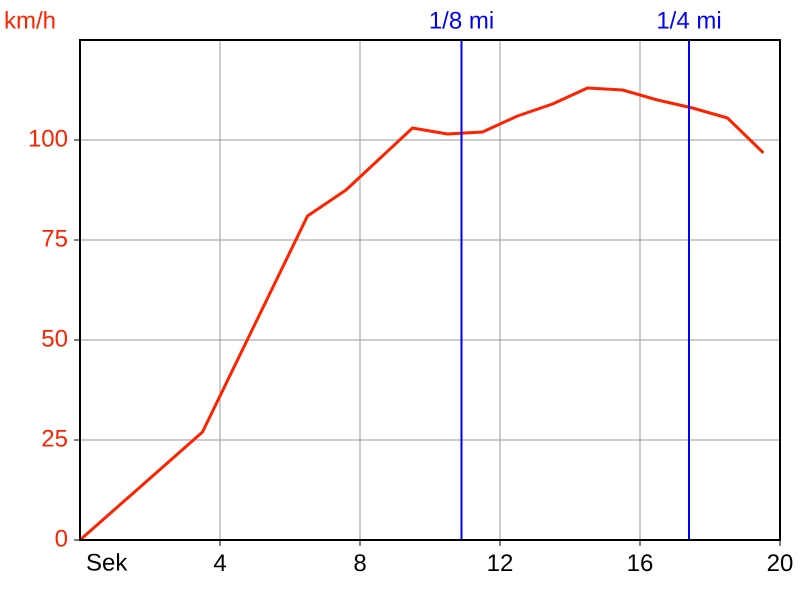 The height and width of the screenshot is (600, 800). I want to click on x-tick-label: 20, so click(780, 564).